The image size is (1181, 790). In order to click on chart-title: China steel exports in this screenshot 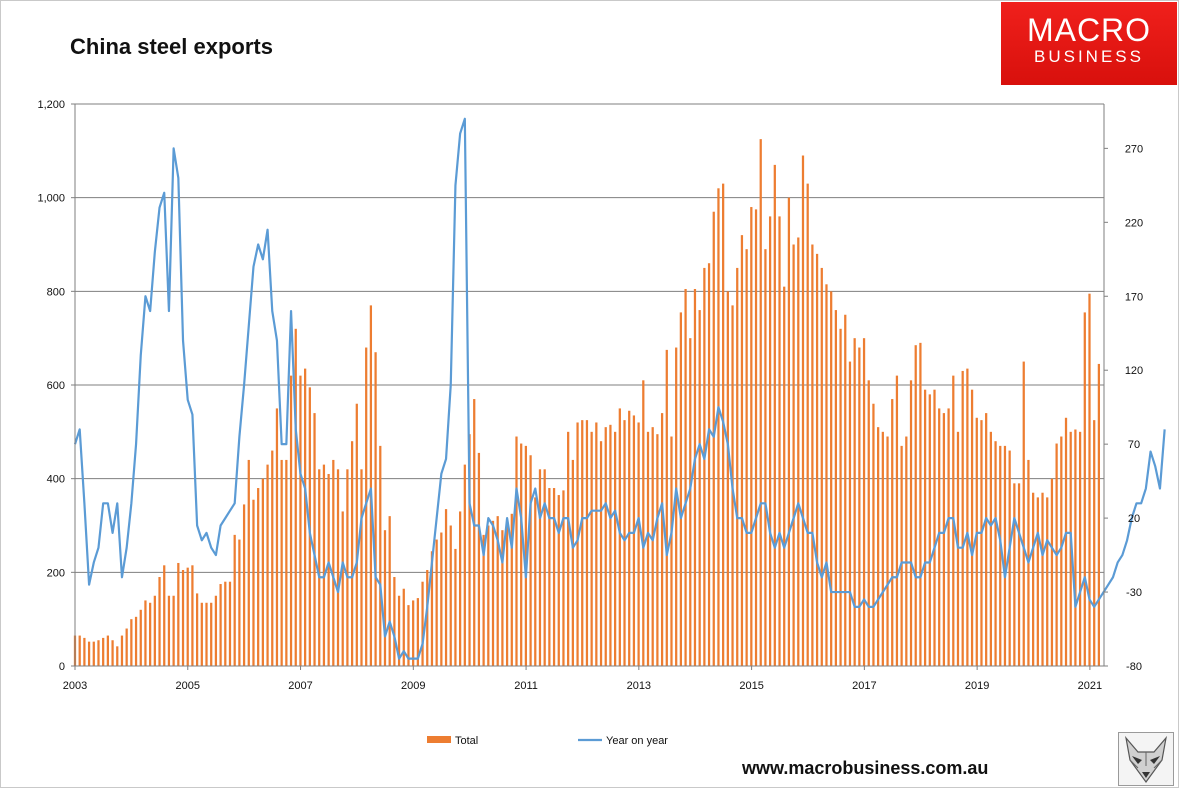, I will do `click(171, 46)`.